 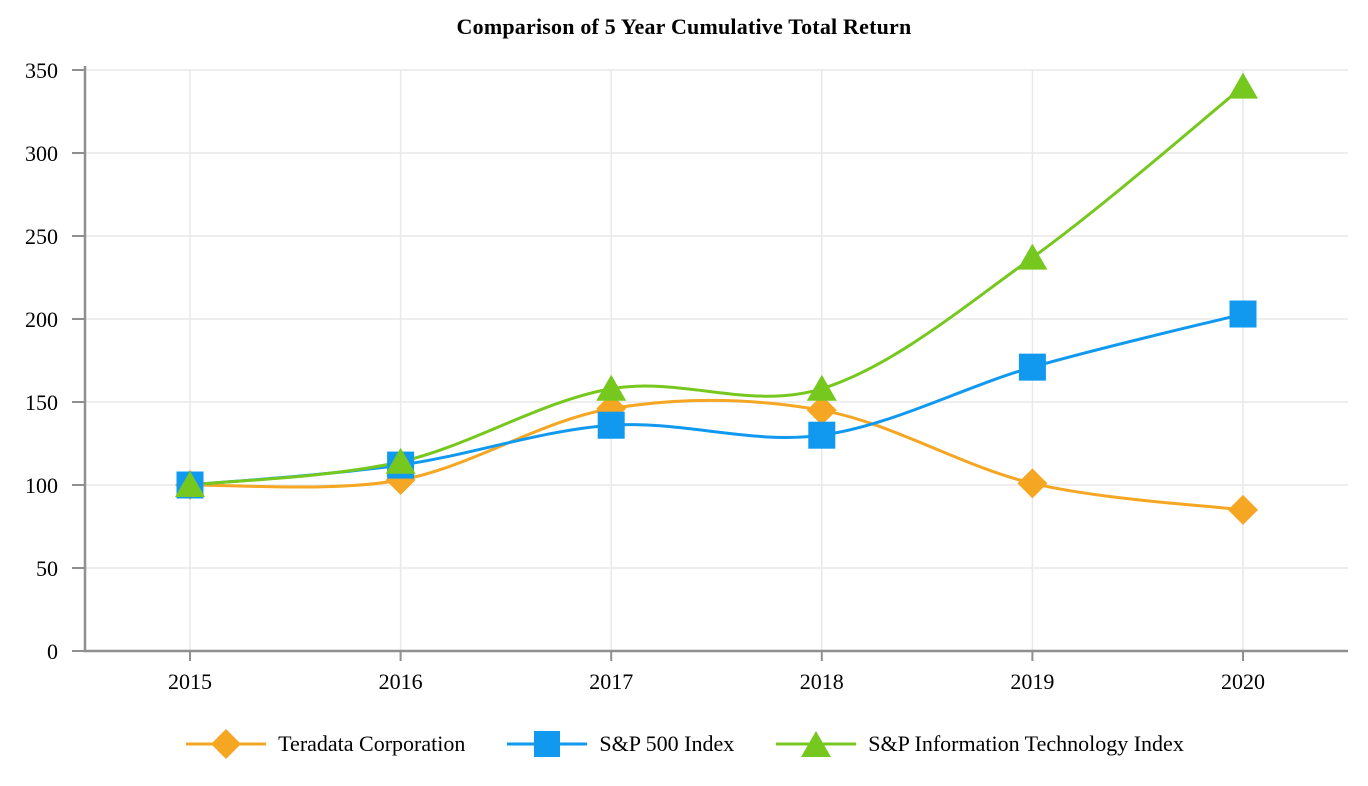 What do you see at coordinates (401, 681) in the screenshot?
I see `x-axis-label: 2016` at bounding box center [401, 681].